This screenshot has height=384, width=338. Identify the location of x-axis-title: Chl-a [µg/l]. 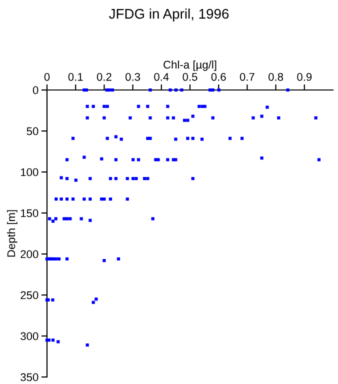
(190, 65).